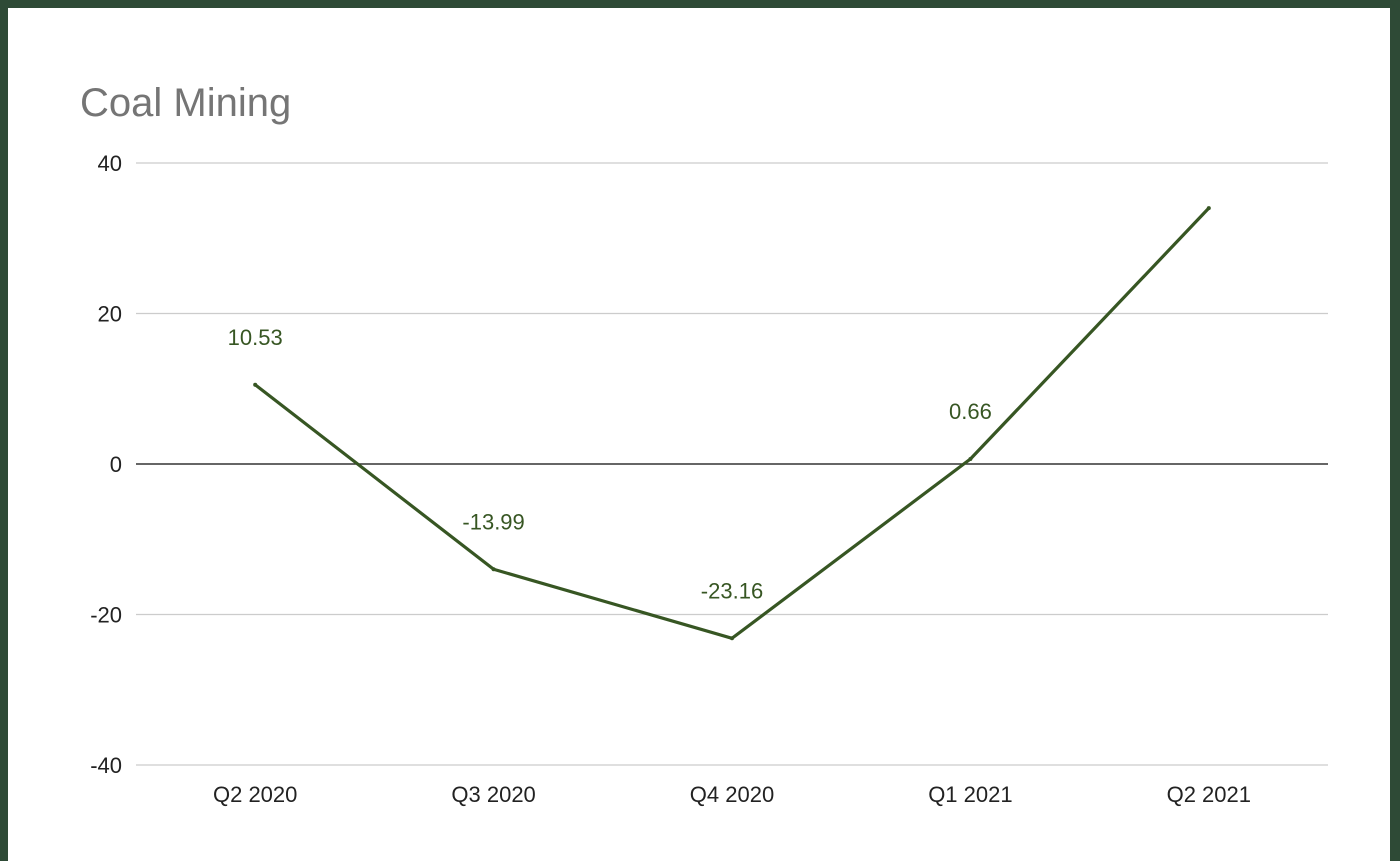 This screenshot has height=861, width=1400. What do you see at coordinates (1209, 794) in the screenshot?
I see `x-tick-label: Q2 2021` at bounding box center [1209, 794].